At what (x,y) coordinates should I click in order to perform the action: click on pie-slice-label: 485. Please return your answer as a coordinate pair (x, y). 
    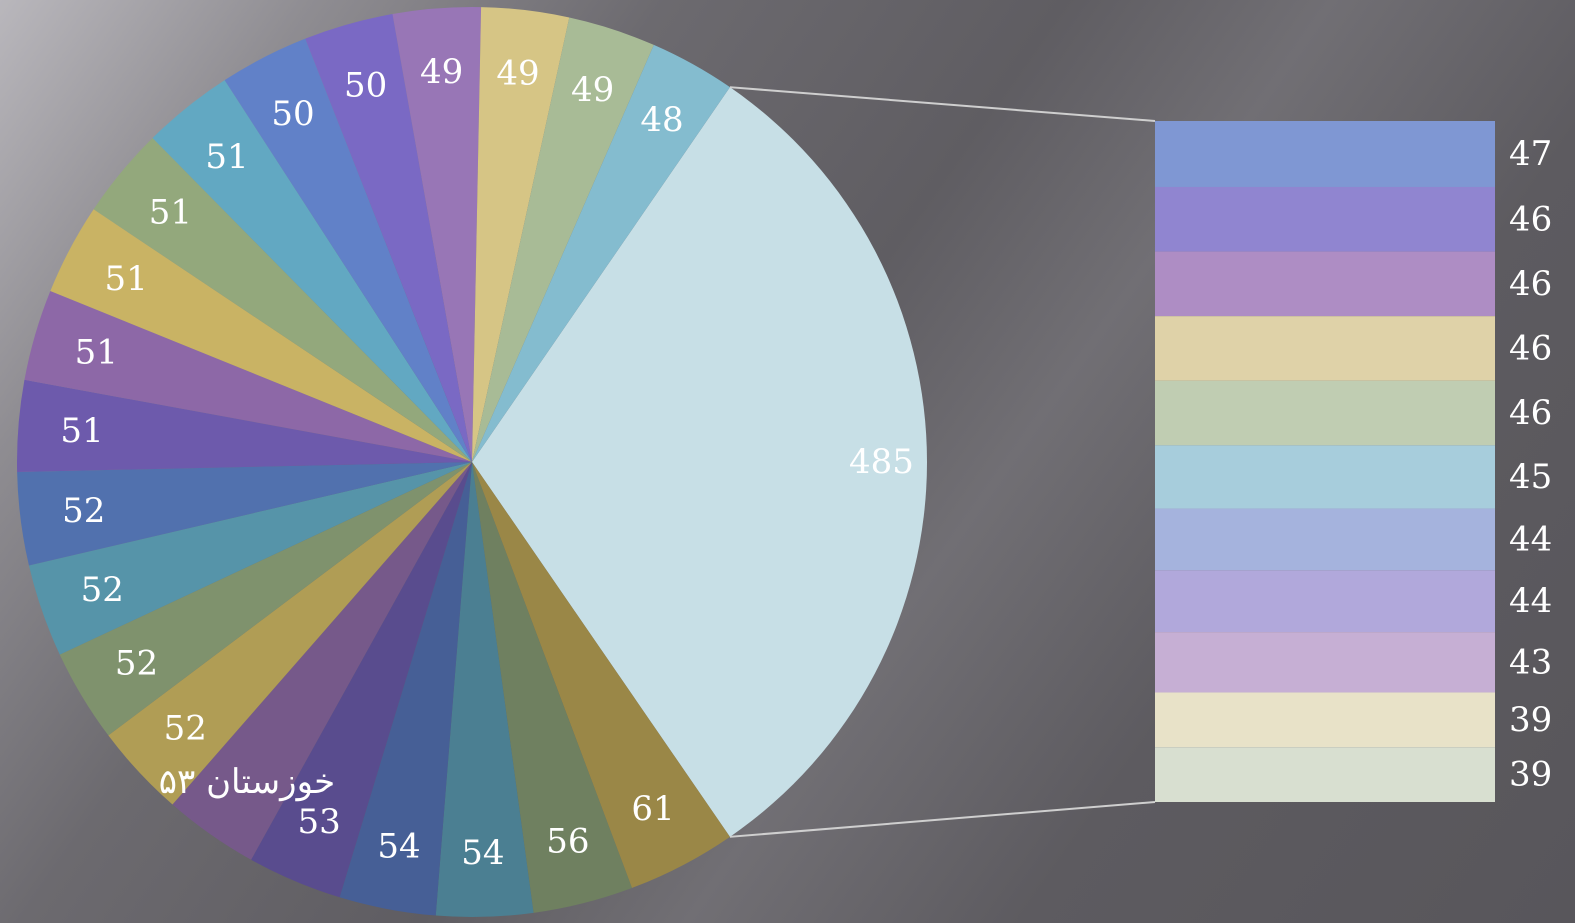
    Looking at the image, I should click on (881, 462).